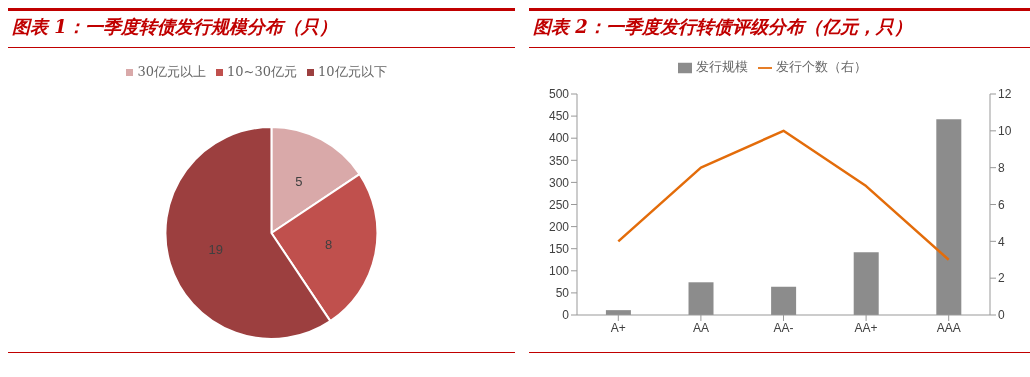 The height and width of the screenshot is (377, 1030). What do you see at coordinates (722, 66) in the screenshot?
I see `legend-label: 发行规模` at bounding box center [722, 66].